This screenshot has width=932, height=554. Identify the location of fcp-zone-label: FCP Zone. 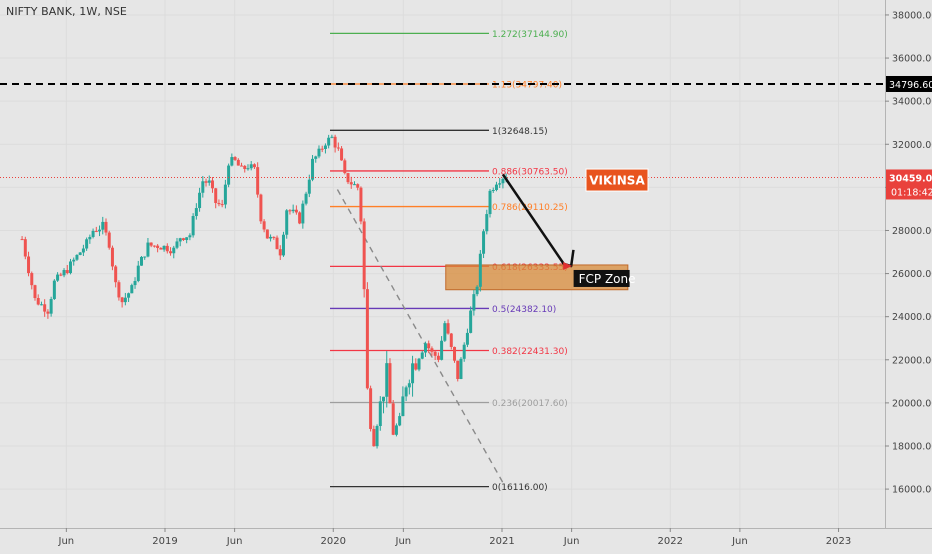
(607, 279).